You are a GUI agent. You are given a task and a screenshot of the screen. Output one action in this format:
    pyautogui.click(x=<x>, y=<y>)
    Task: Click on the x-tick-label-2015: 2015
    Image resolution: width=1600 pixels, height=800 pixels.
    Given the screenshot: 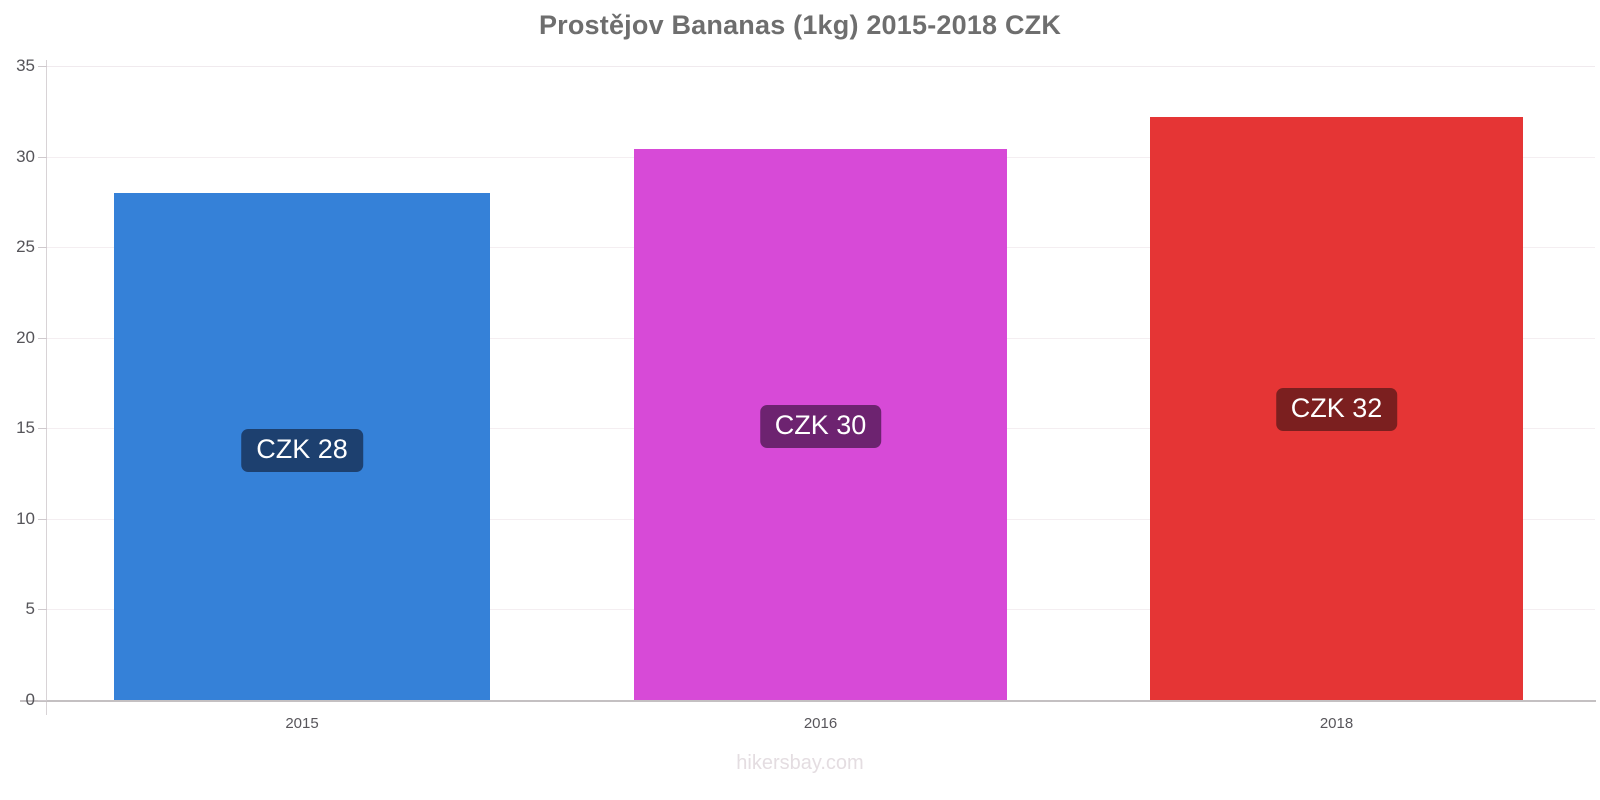 What is the action you would take?
    pyautogui.click(x=302, y=723)
    